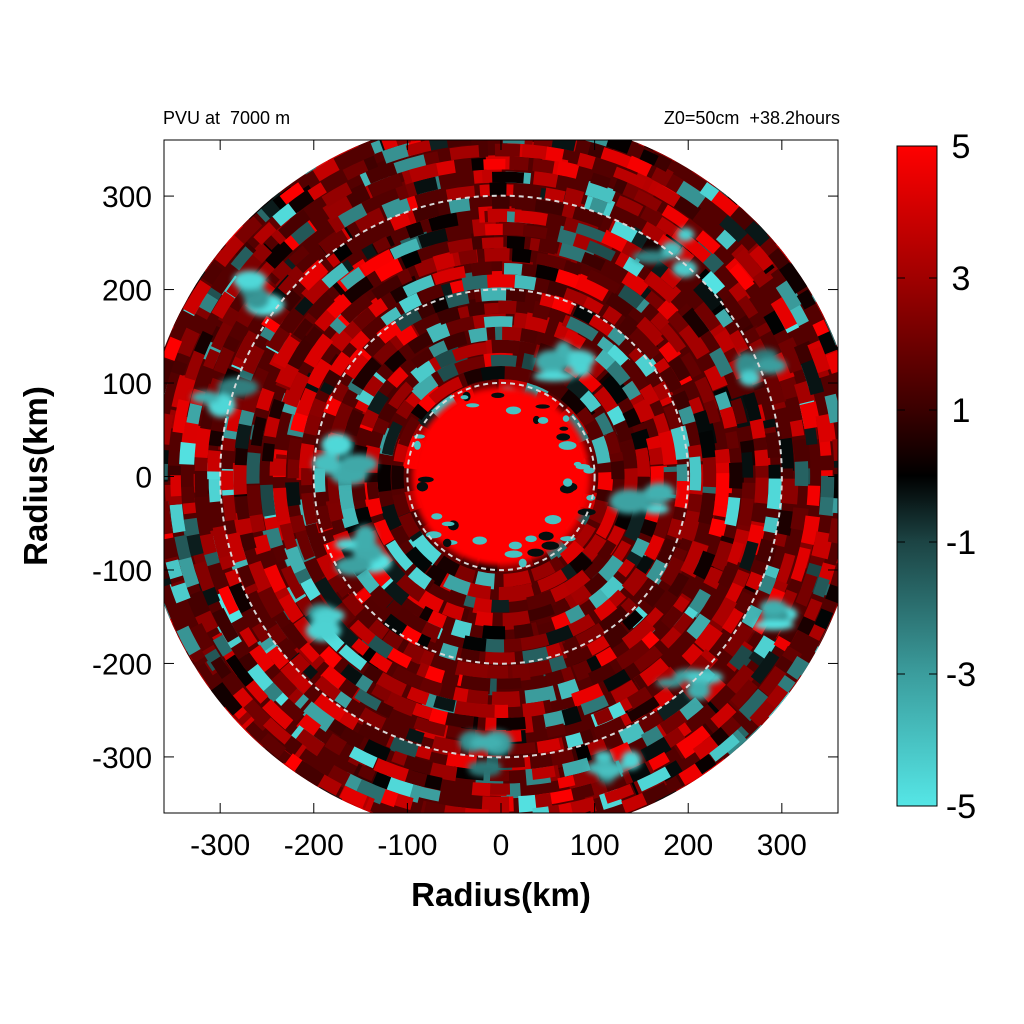 The image size is (1024, 1024). What do you see at coordinates (501, 894) in the screenshot?
I see `x-axis-label: Radius(km)` at bounding box center [501, 894].